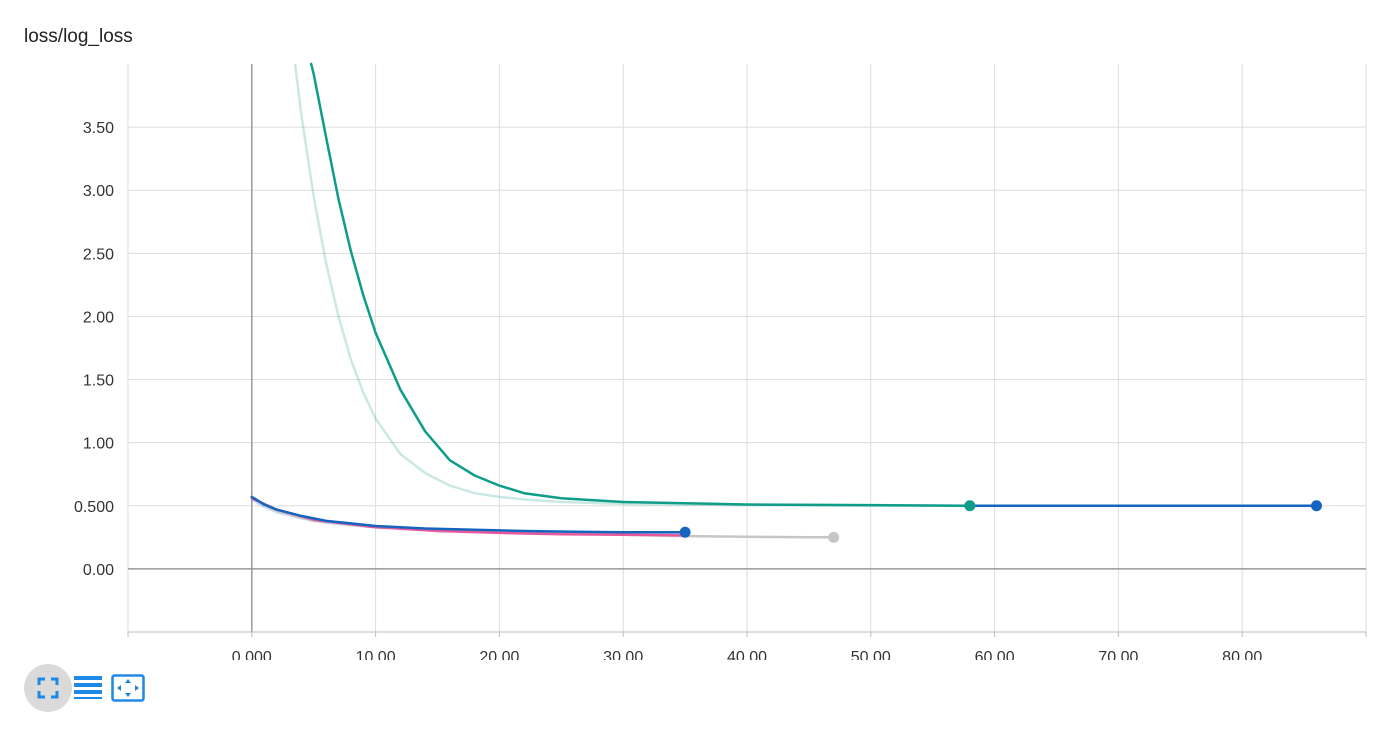  I want to click on lines-icon, so click(88, 687).